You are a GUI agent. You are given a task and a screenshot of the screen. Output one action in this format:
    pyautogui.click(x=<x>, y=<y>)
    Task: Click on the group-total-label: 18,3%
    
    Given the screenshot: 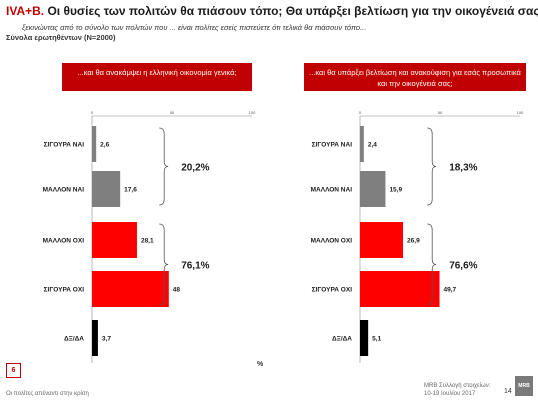 What is the action you would take?
    pyautogui.click(x=463, y=168)
    